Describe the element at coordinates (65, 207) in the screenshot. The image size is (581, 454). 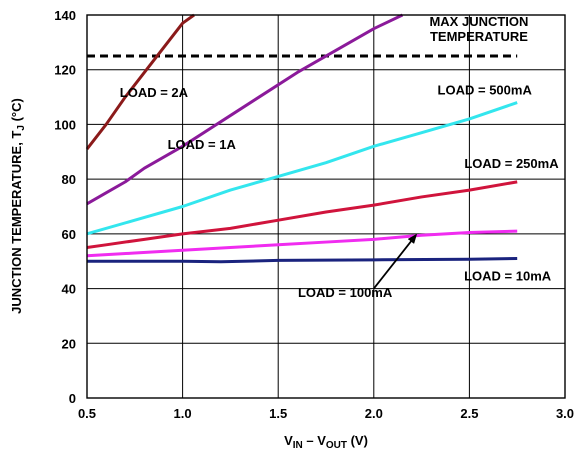
I see `y-axis-ticks: 0 20 40 60 80 100 120 140` at that location.